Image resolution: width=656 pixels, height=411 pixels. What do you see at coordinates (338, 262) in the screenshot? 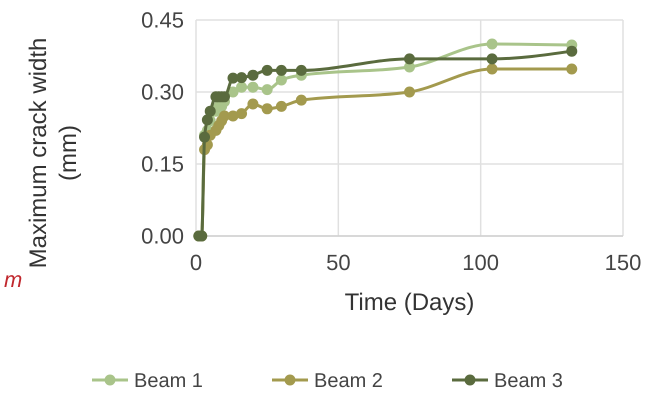
I see `x-tick-label: 50` at bounding box center [338, 262].